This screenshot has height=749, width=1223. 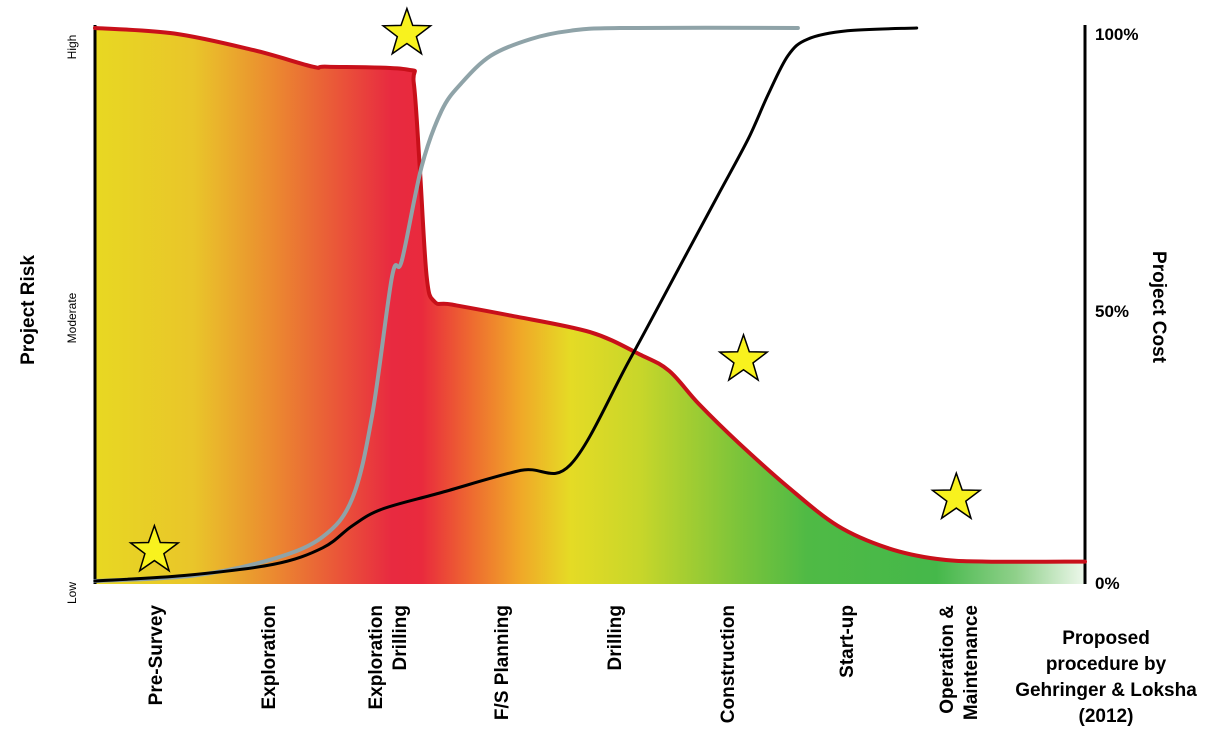 I want to click on right-tick-label: 50%, so click(x=1112, y=311).